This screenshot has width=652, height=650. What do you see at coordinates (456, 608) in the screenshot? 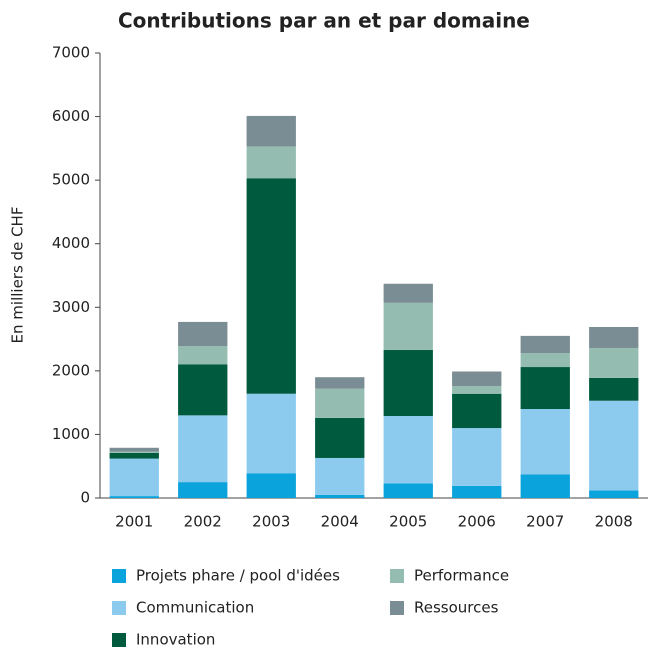
I see `legend-label: Ressources` at bounding box center [456, 608].